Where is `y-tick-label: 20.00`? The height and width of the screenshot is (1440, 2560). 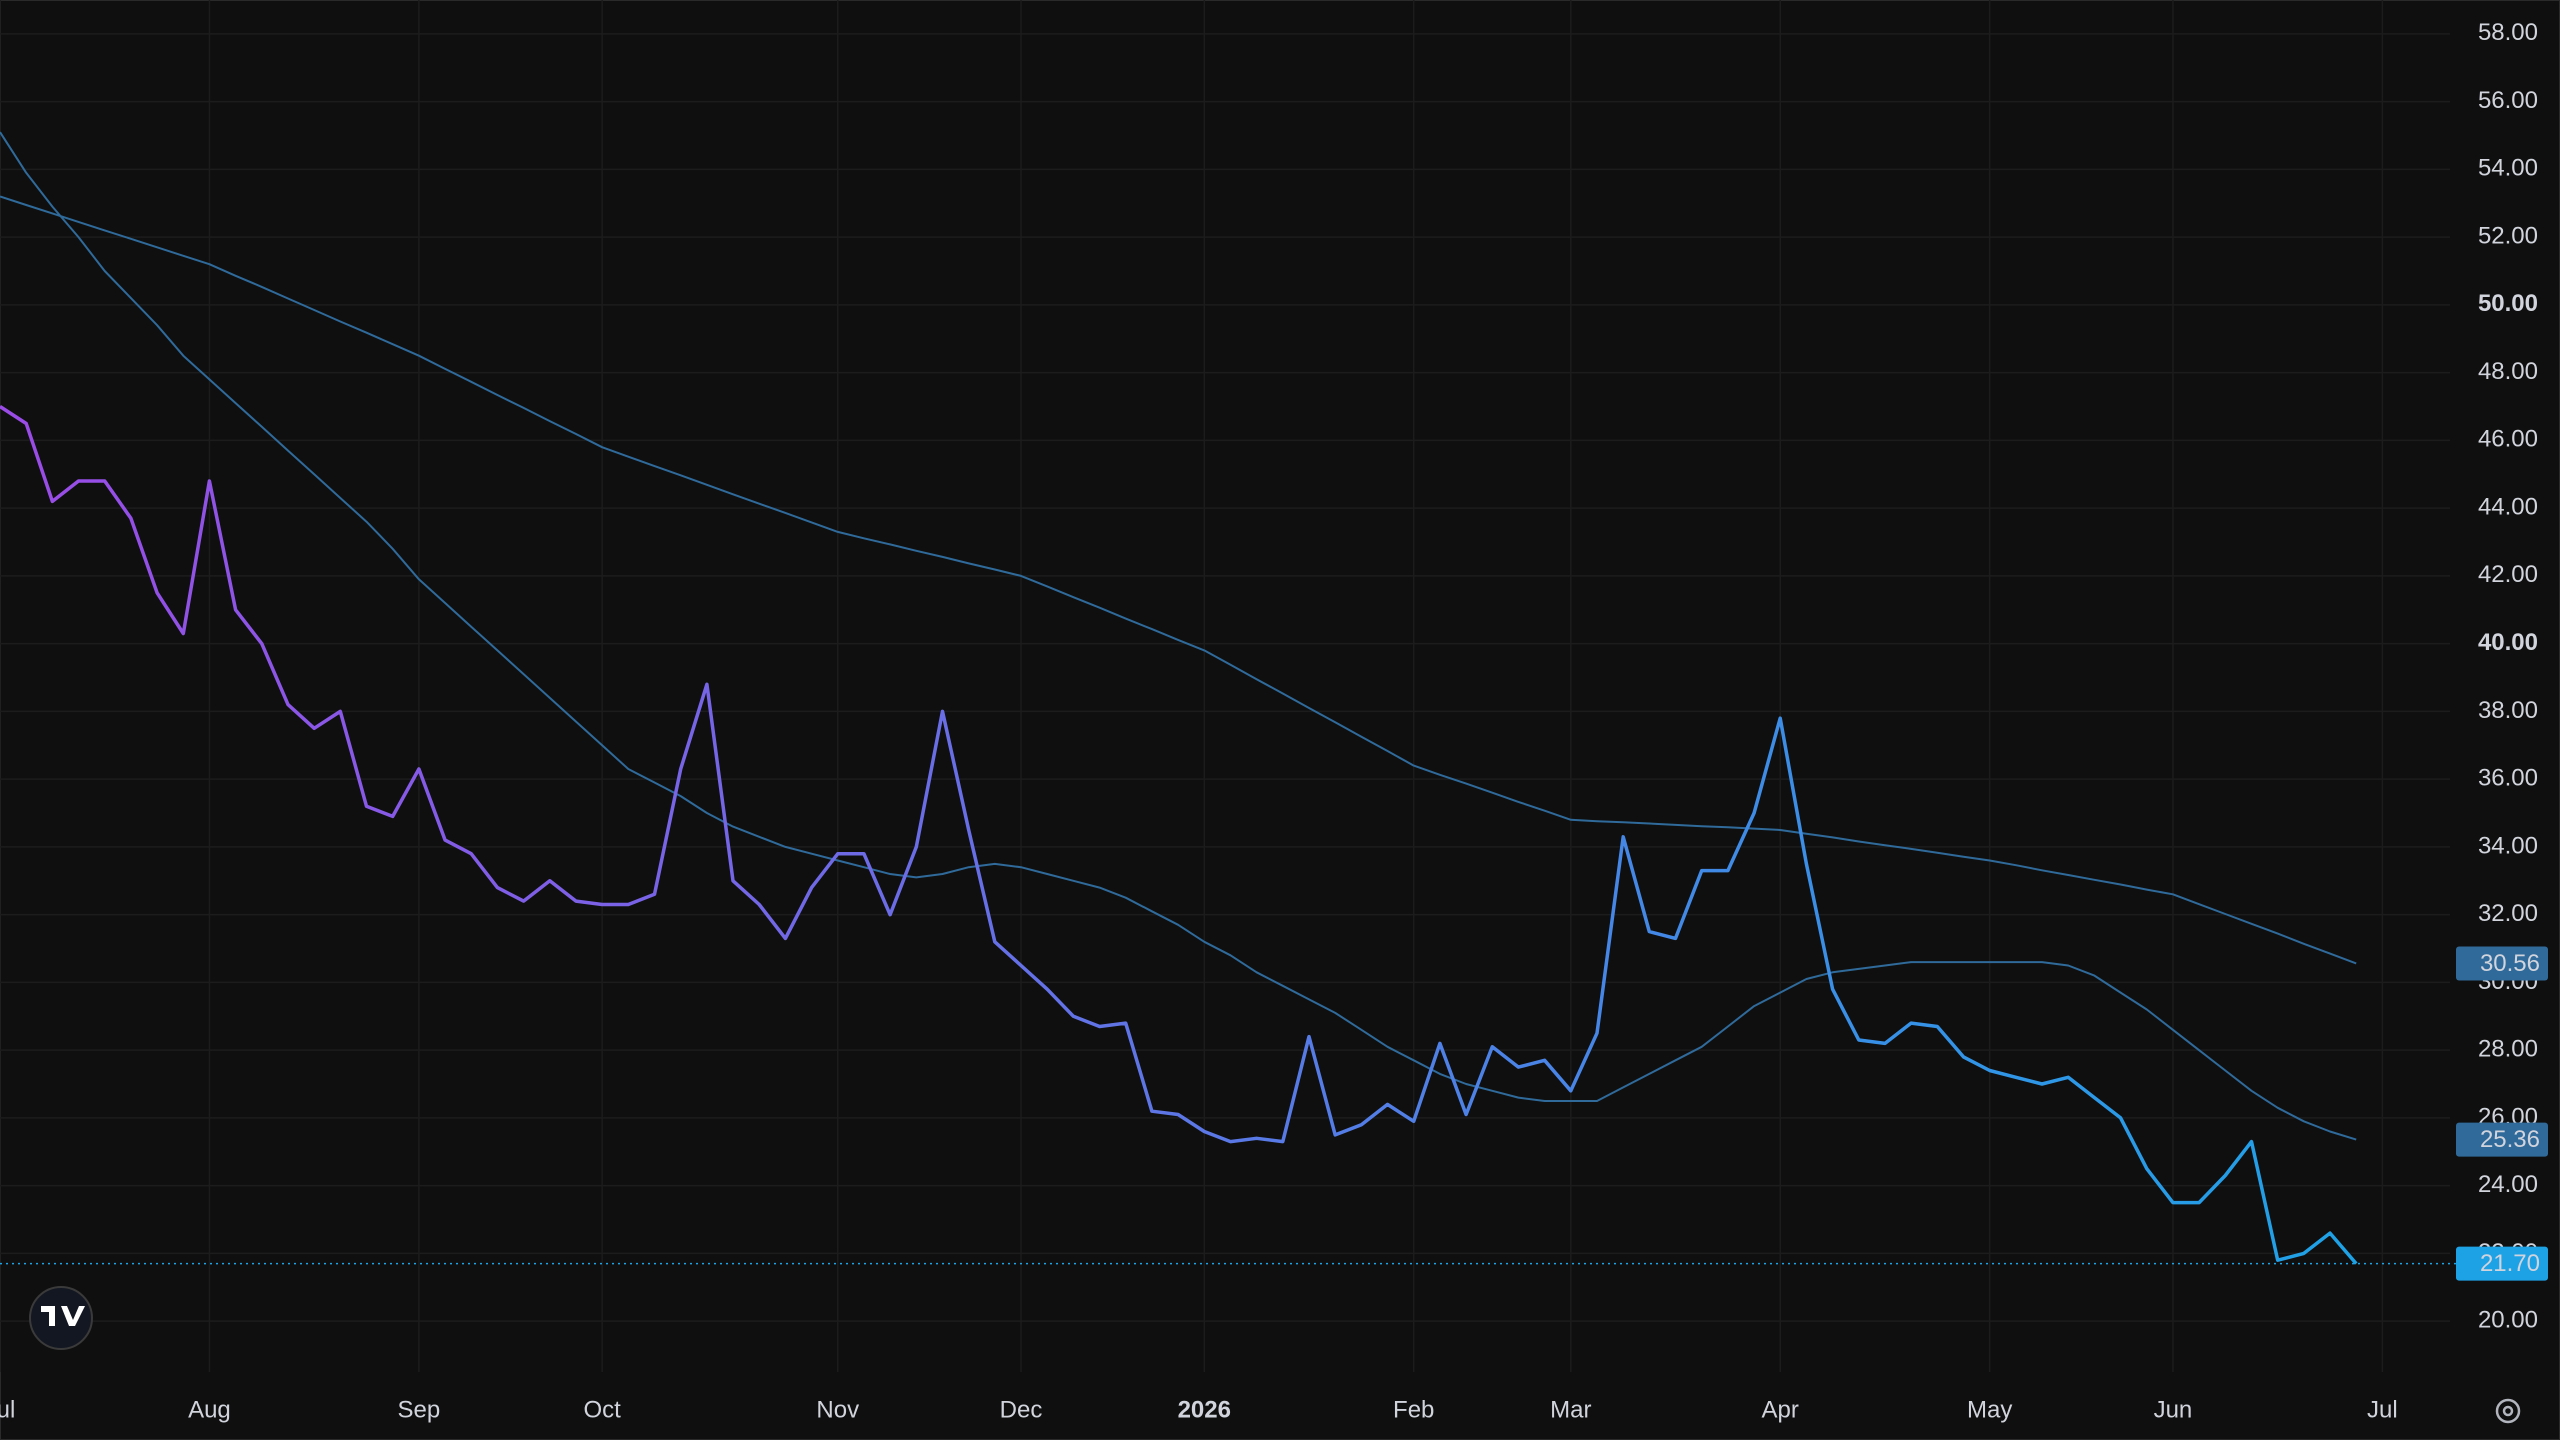
y-tick-label: 20.00 is located at coordinates (2508, 1320).